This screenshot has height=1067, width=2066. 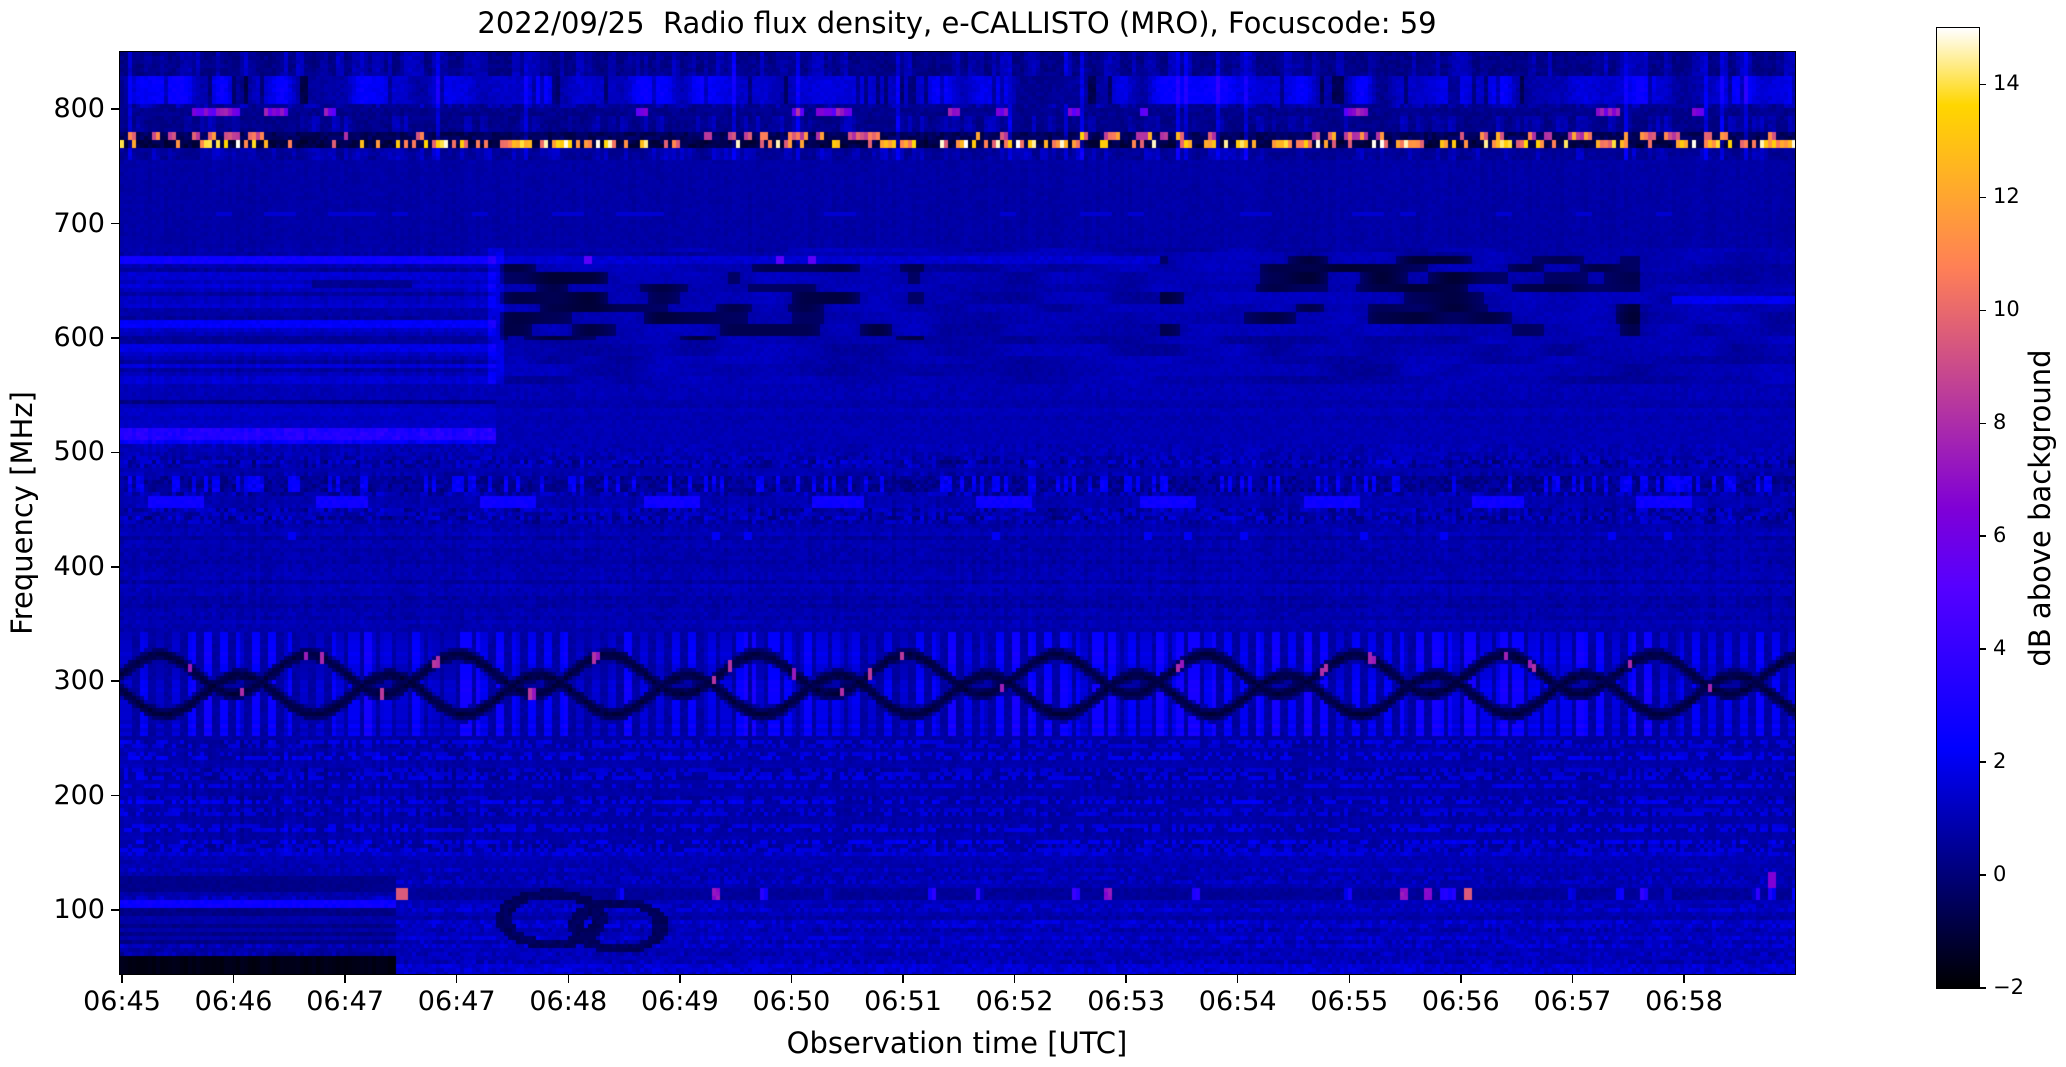 What do you see at coordinates (903, 1001) in the screenshot?
I see `x-axis-tick-label: 06:51` at bounding box center [903, 1001].